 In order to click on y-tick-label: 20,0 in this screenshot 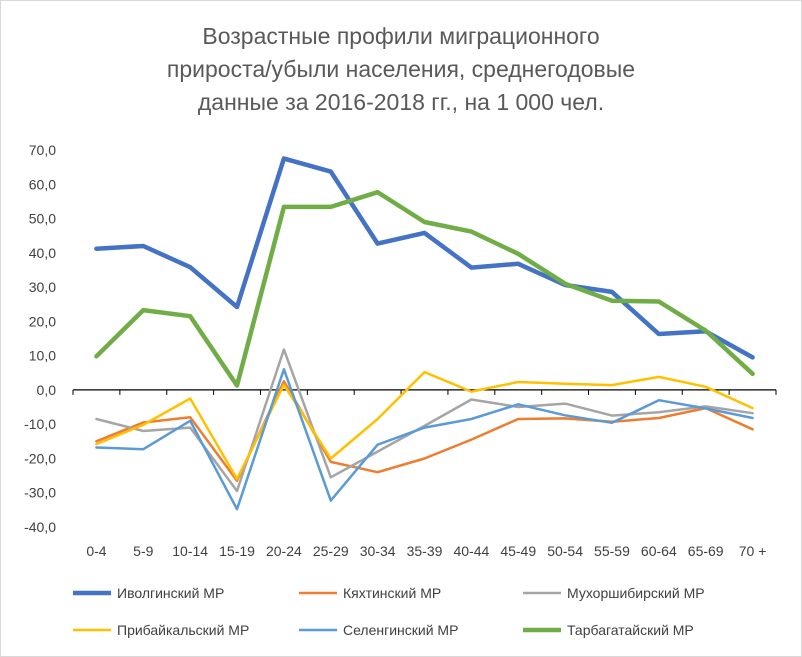, I will do `click(42, 321)`.